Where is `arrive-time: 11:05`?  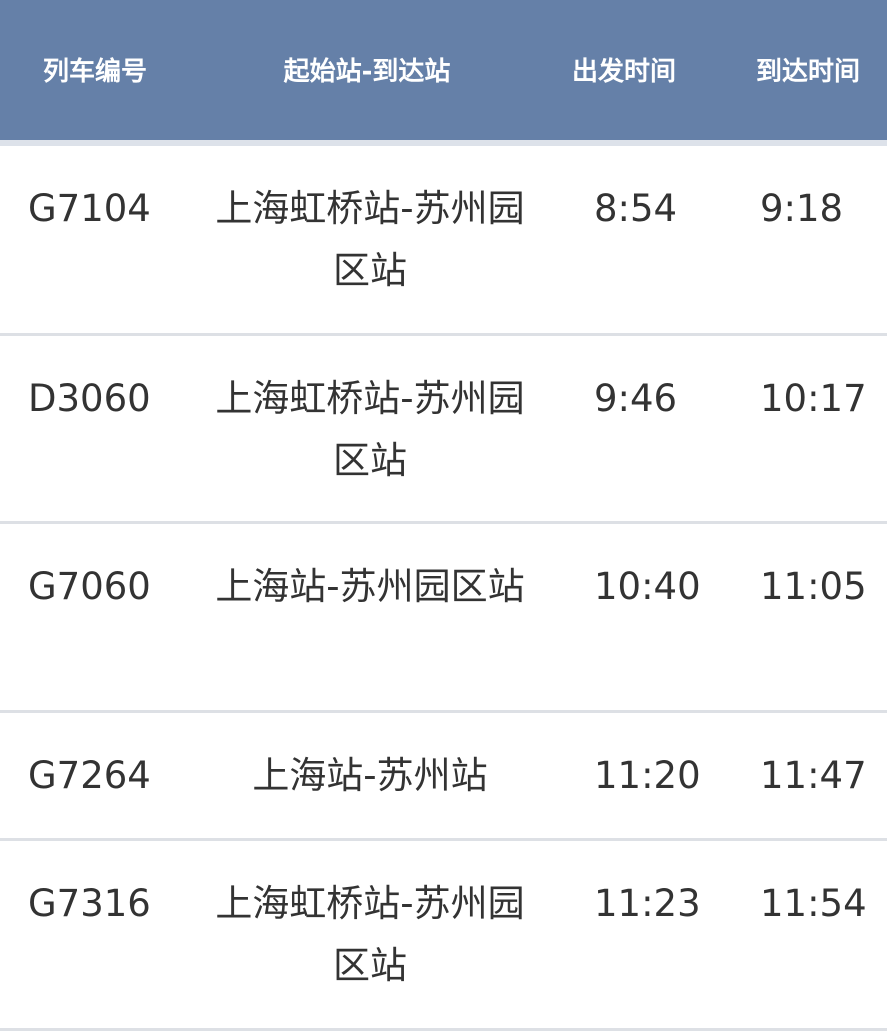 arrive-time: 11:05 is located at coordinates (813, 586).